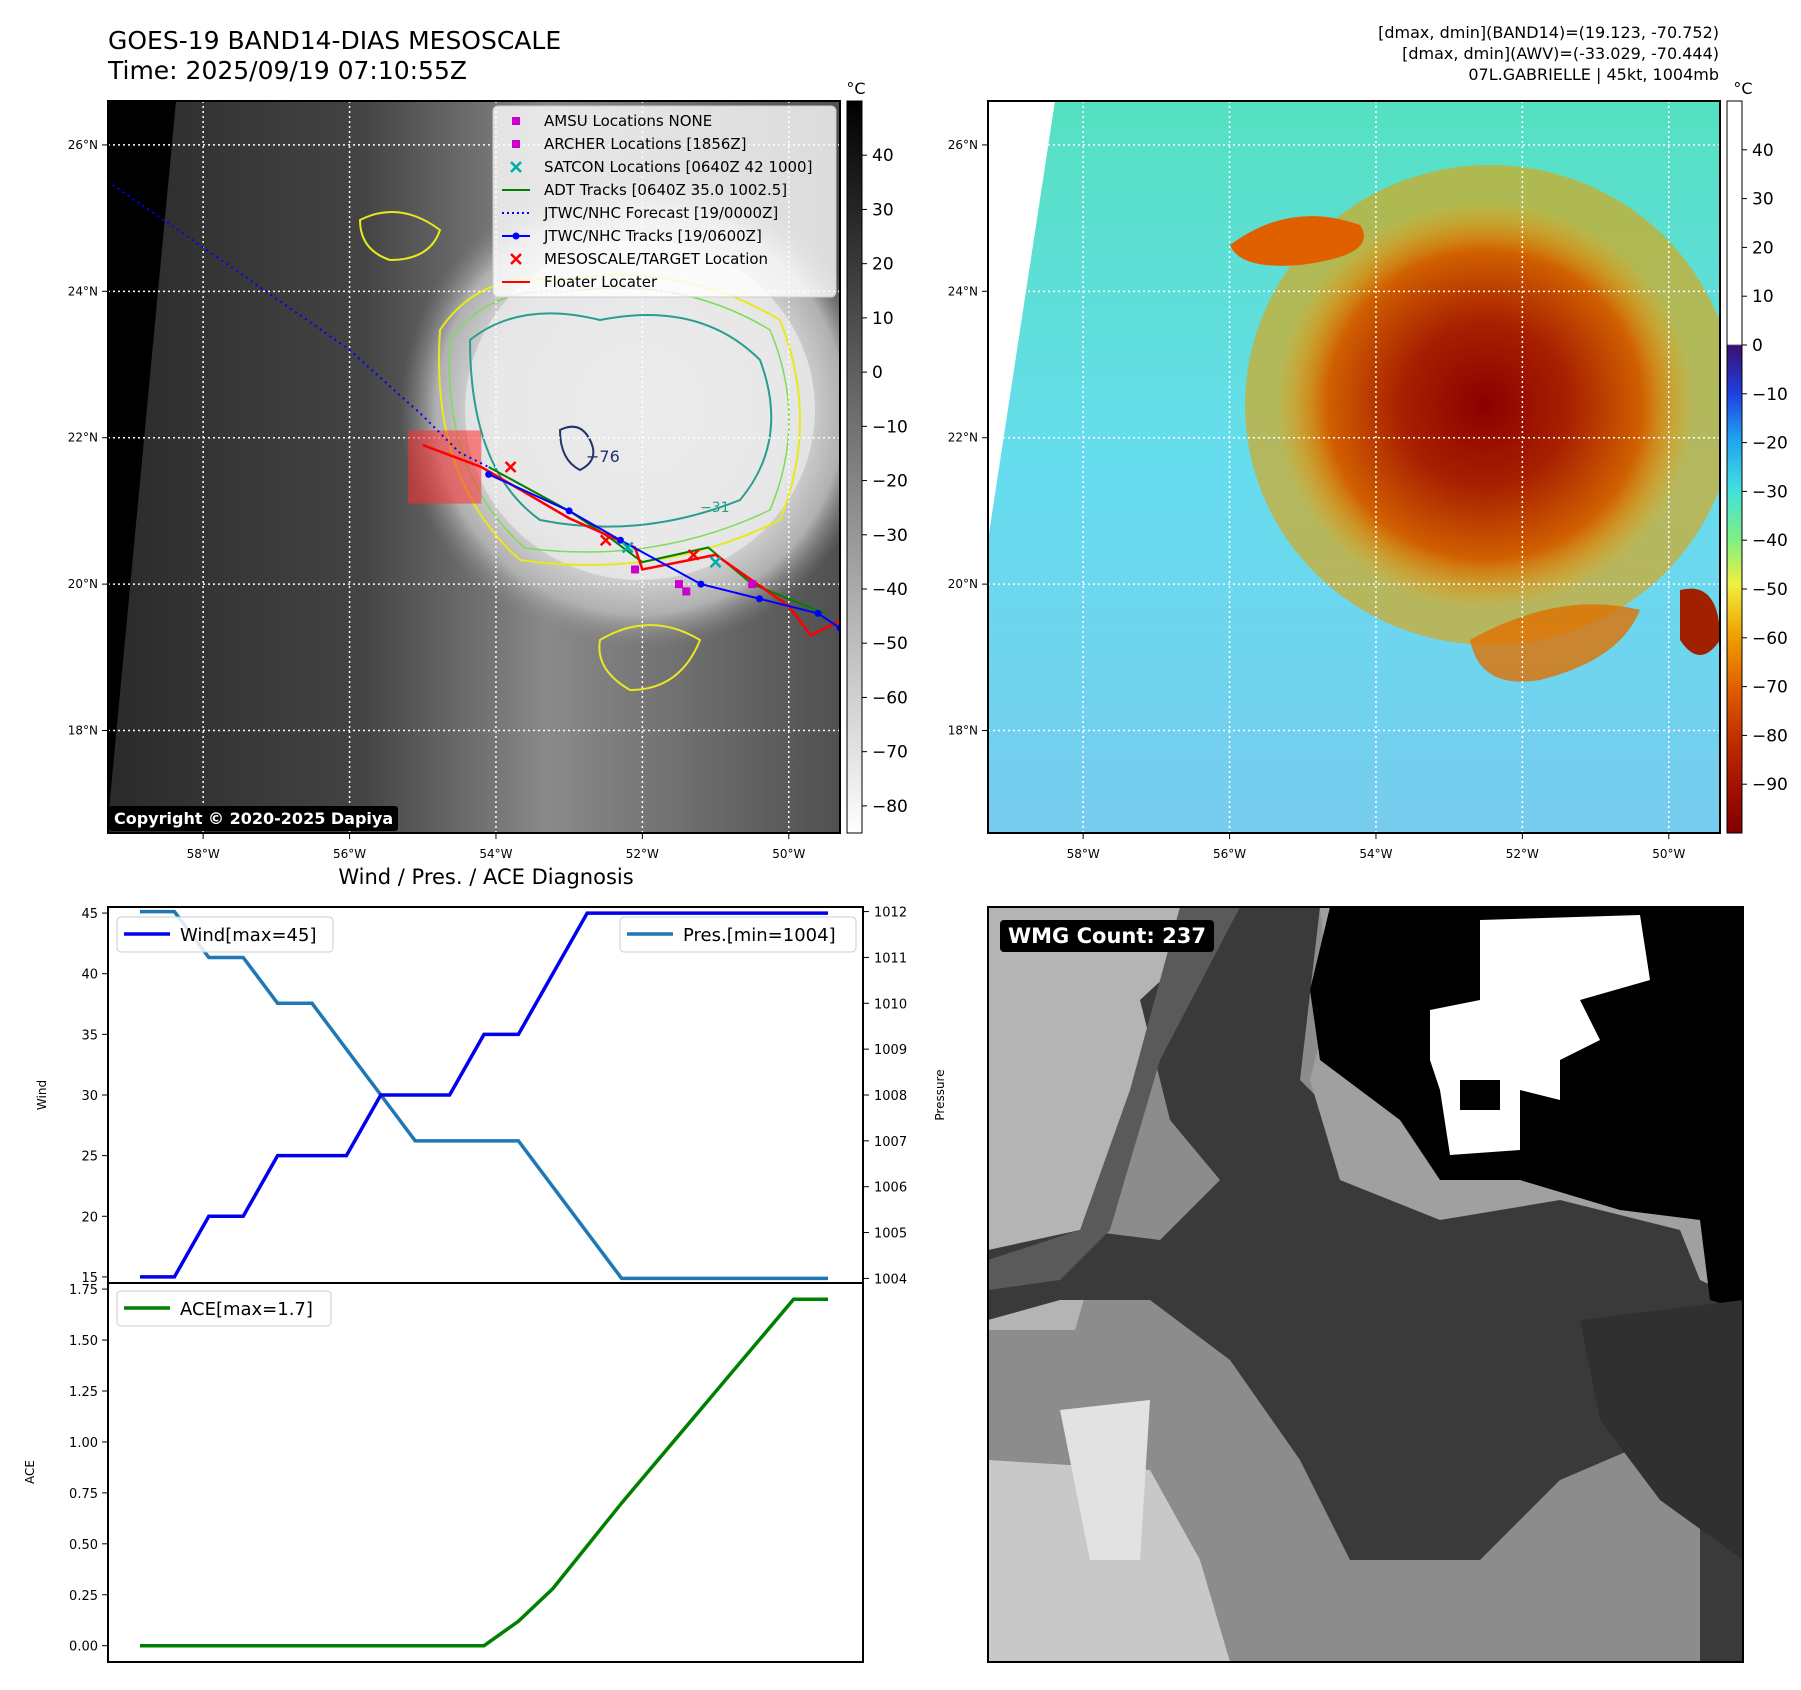  I want to click on legend-label: SATCON Locations [0640Z 42 1000], so click(678, 167).